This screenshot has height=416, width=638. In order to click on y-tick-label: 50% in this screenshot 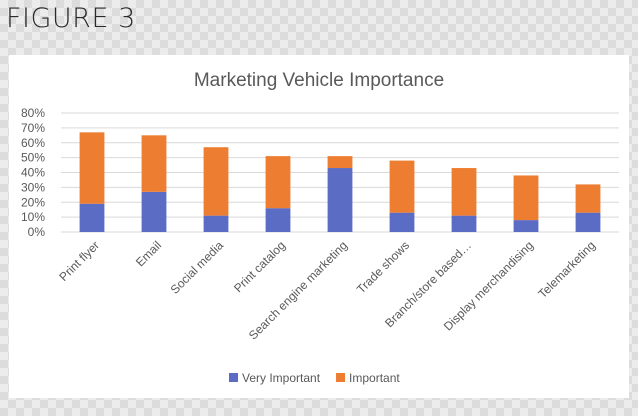, I will do `click(33, 158)`.